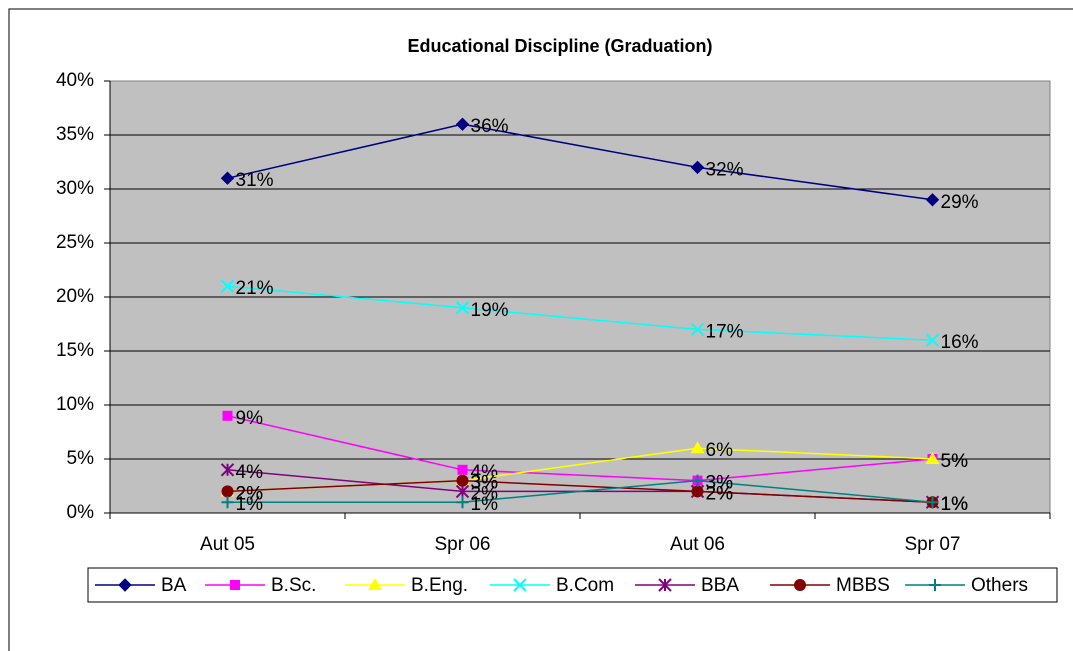 The image size is (1073, 651). Describe the element at coordinates (999, 585) in the screenshot. I see `legend-label: Others` at that location.